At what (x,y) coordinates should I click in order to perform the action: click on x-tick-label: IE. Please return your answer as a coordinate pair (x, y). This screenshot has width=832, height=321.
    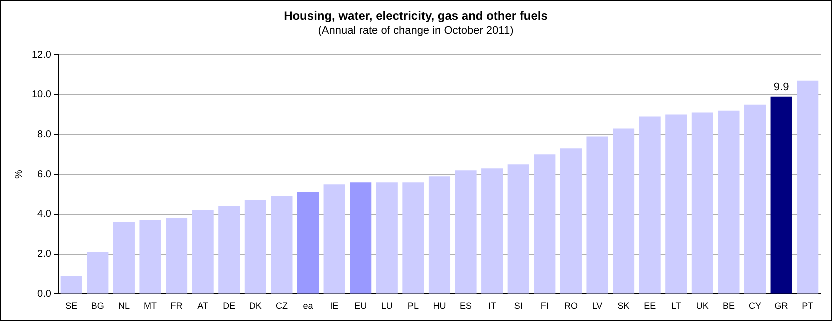
    Looking at the image, I should click on (334, 306).